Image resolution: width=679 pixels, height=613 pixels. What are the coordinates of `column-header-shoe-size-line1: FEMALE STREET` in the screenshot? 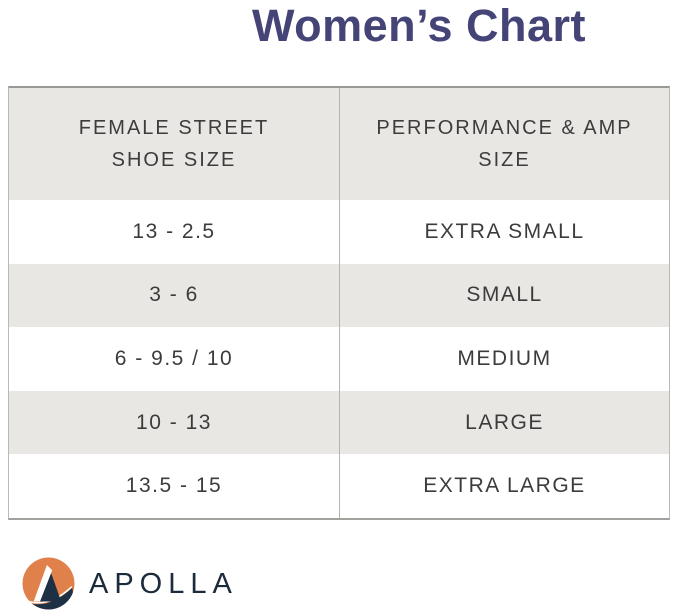 It's located at (174, 128).